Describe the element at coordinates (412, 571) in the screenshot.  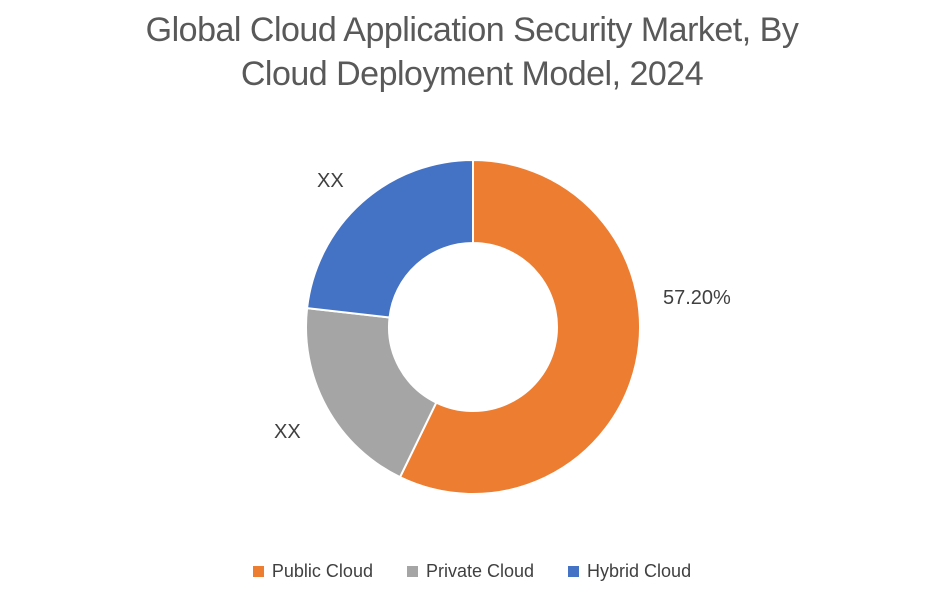
I see `legend-marker-private-cloud` at that location.